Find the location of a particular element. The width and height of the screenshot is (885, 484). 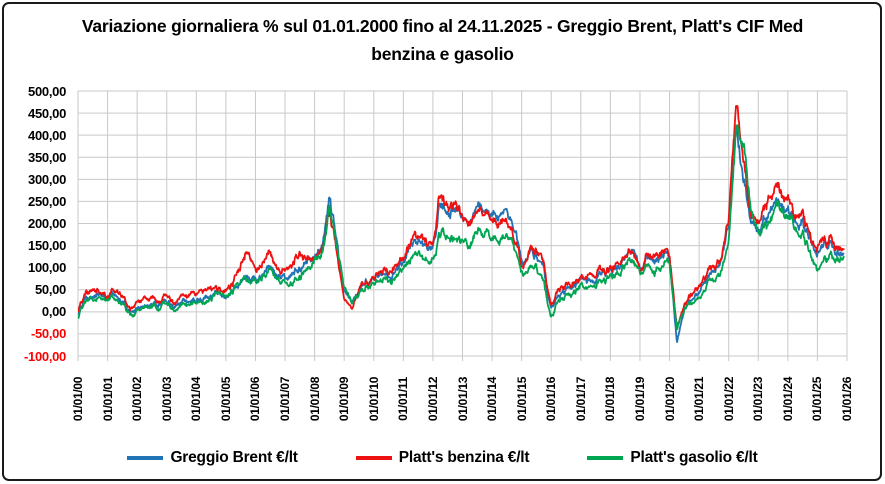

x-tick-label: 01/01/05 is located at coordinates (225, 399).